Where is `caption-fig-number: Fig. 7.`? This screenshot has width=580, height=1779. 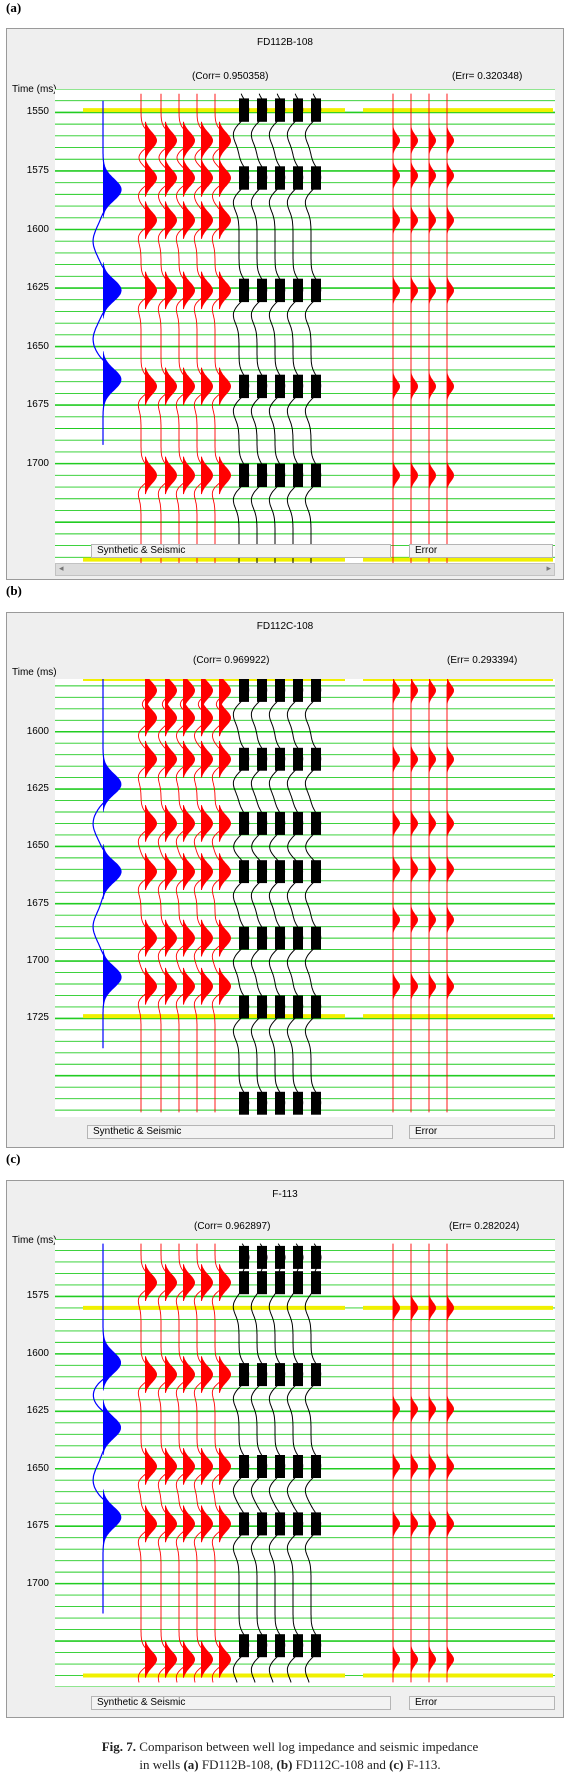 caption-fig-number: Fig. 7. is located at coordinates (119, 1746).